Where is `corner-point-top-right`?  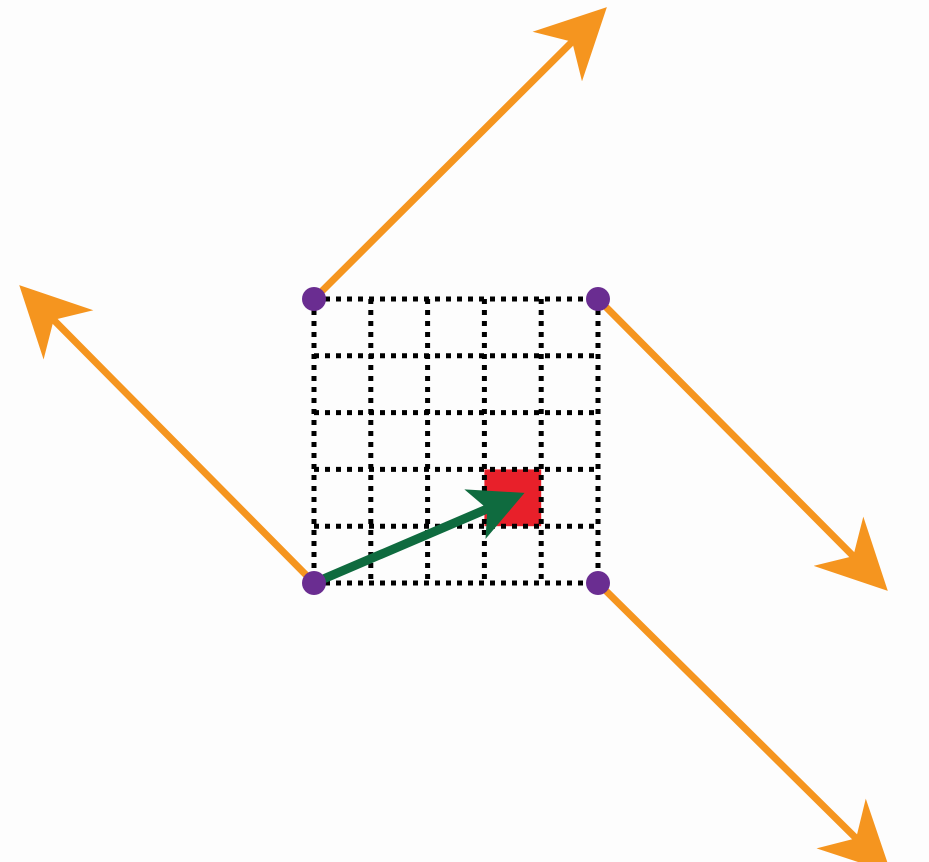
corner-point-top-right is located at coordinates (598, 299).